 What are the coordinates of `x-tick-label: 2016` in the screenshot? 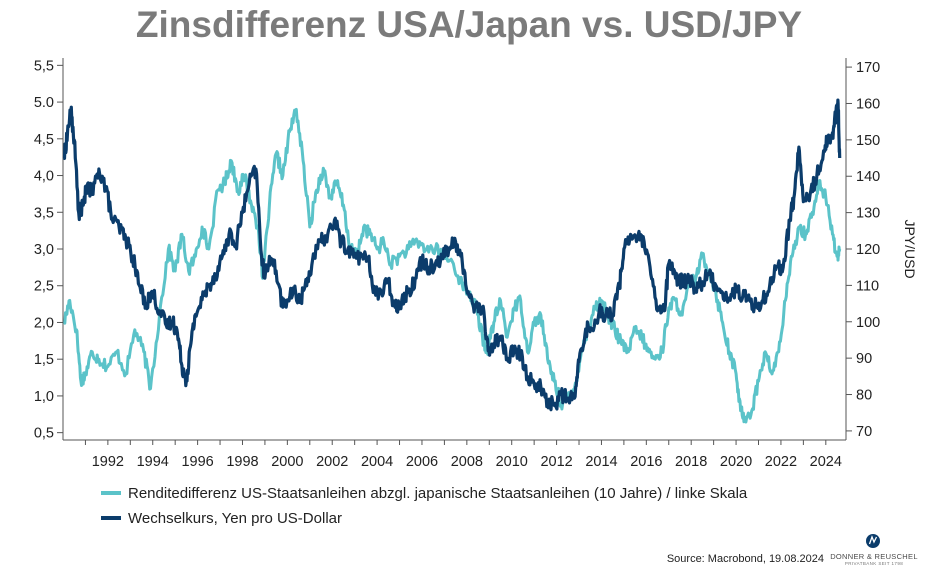 It's located at (646, 462).